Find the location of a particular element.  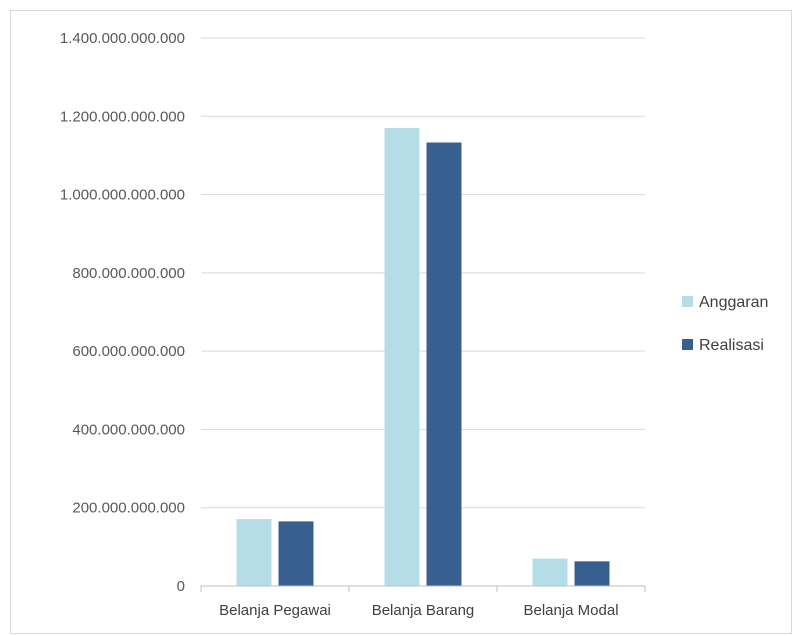

legend-swatch-realisasi is located at coordinates (687, 344).